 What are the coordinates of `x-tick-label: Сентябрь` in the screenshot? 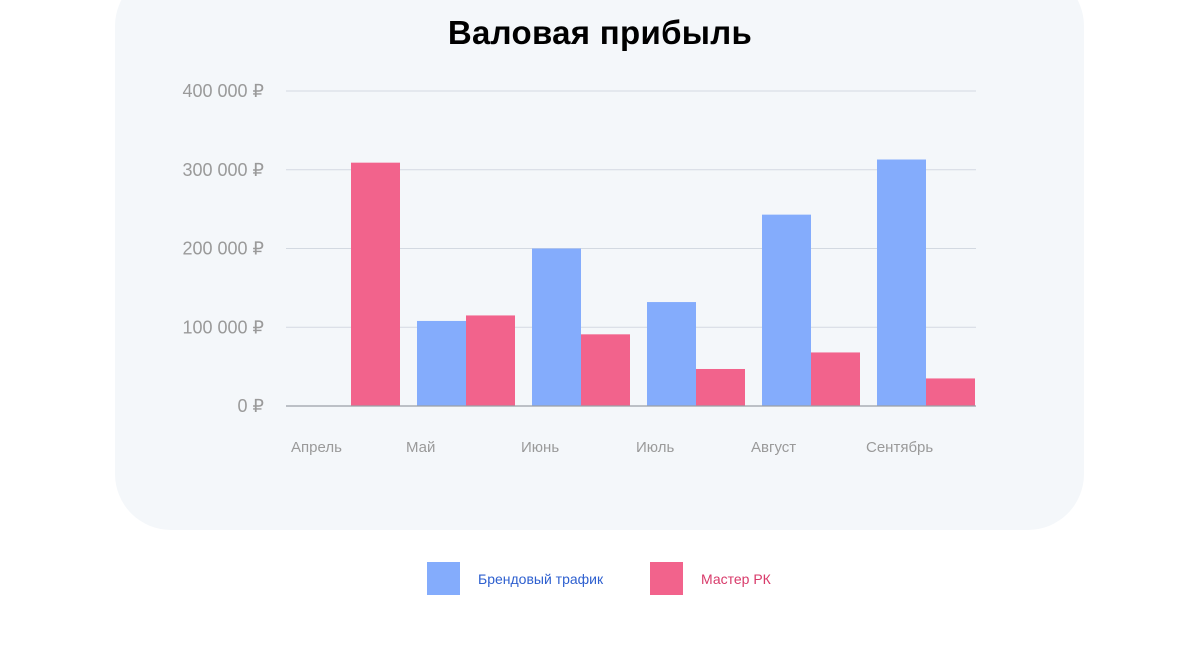 It's located at (899, 447).